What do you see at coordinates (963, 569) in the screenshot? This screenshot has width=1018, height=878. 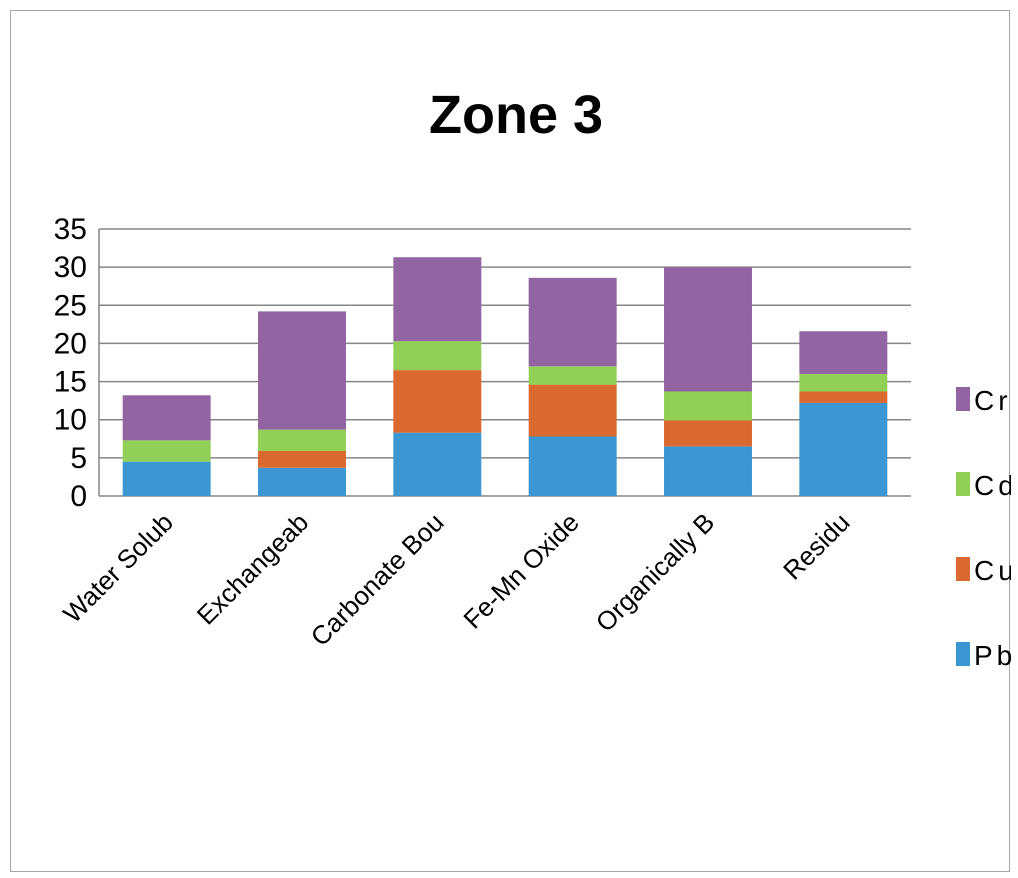 I see `legend-swatch-cu` at bounding box center [963, 569].